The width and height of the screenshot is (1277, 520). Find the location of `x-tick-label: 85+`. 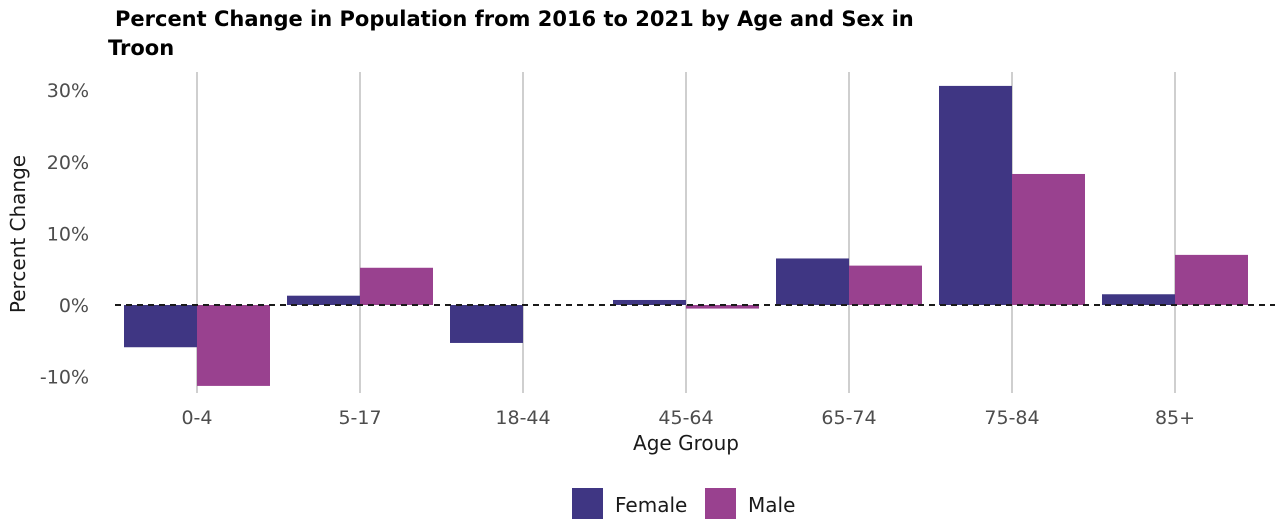

x-tick-label: 85+ is located at coordinates (1175, 418).